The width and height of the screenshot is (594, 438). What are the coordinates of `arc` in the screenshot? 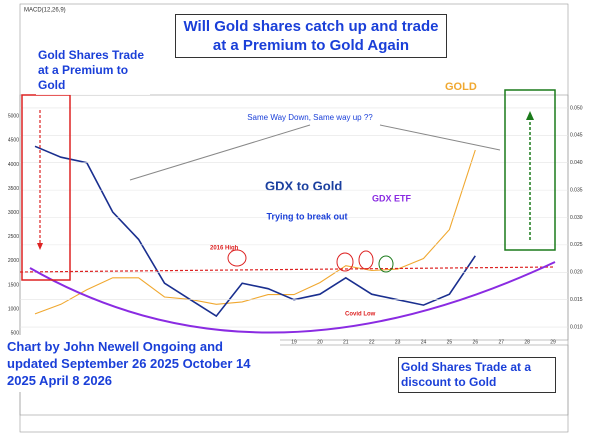 It's located at (292, 297).